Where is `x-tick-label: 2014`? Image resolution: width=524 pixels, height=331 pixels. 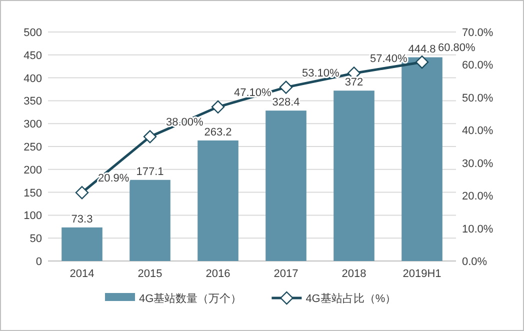 x-tick-label: 2014 is located at coordinates (82, 274).